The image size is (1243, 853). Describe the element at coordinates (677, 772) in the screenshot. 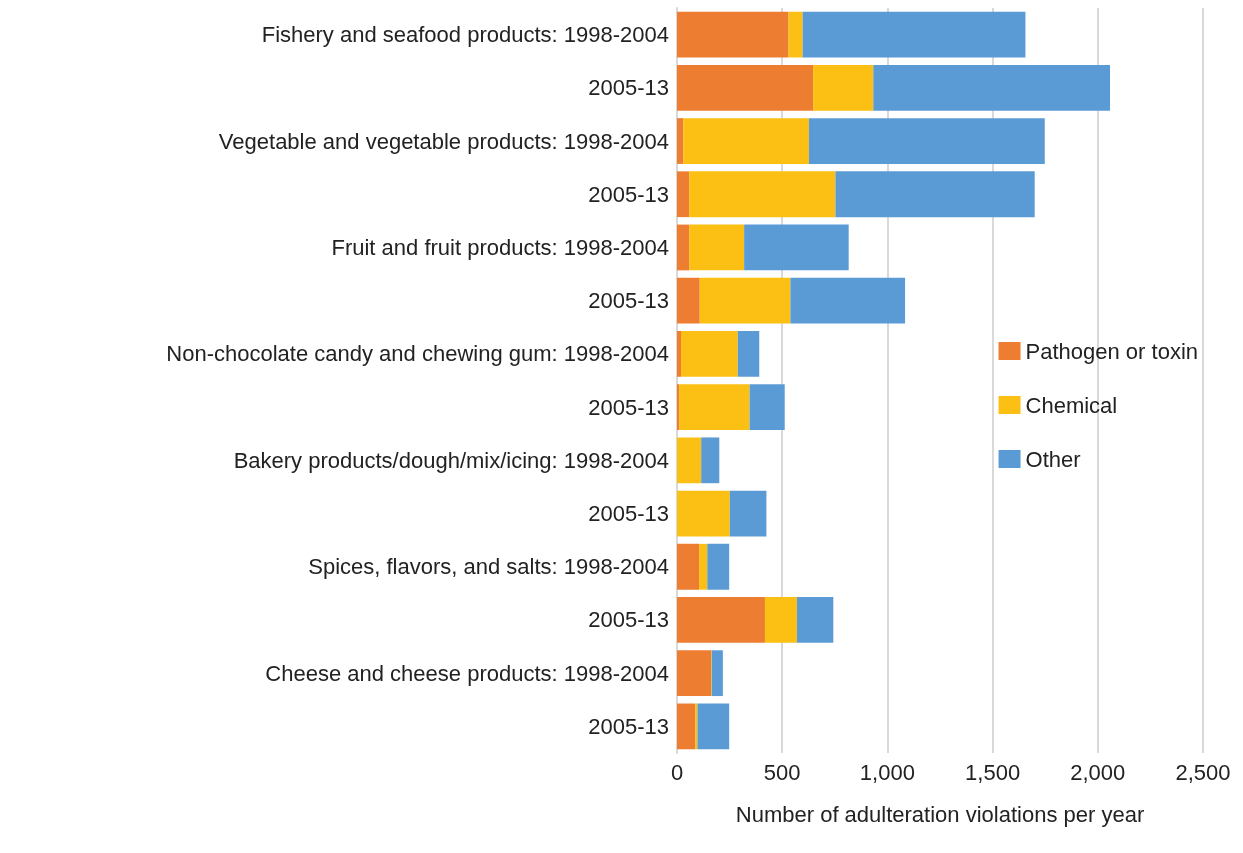

I see `x-tick-label: 0` at that location.